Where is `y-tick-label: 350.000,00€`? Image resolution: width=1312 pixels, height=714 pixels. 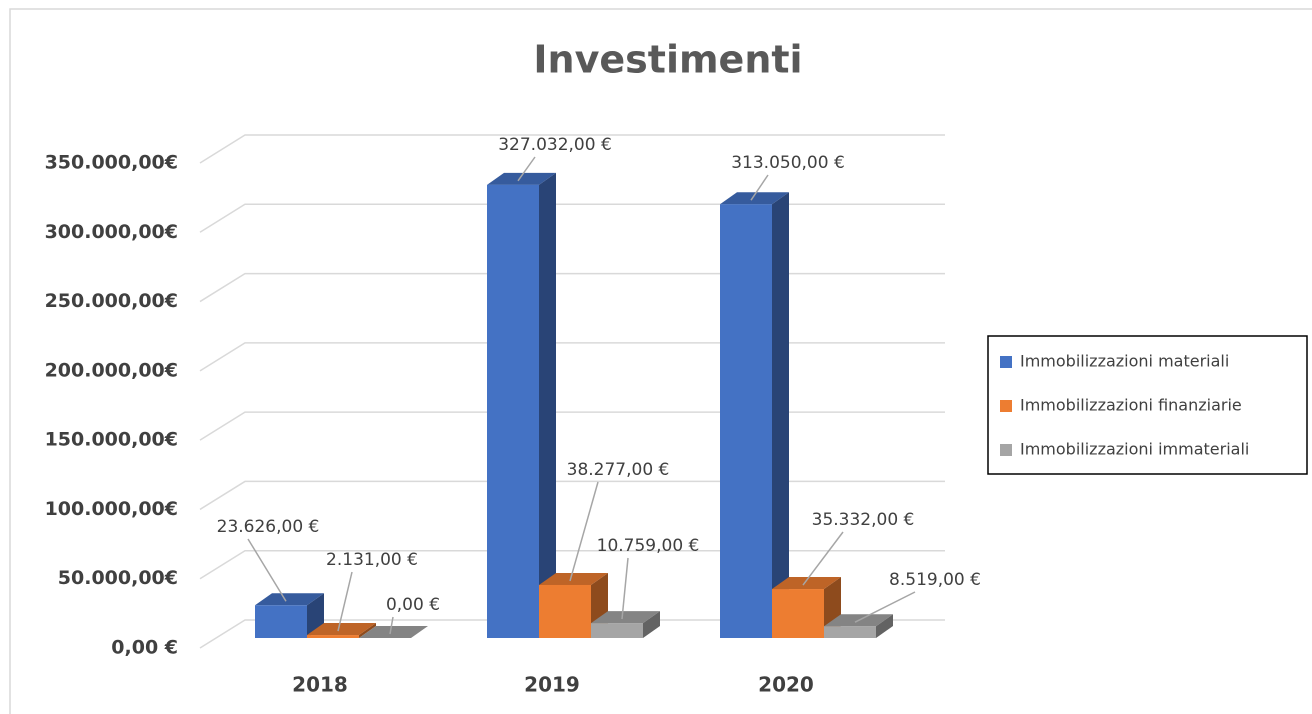
y-tick-label: 350.000,00€ is located at coordinates (111, 163).